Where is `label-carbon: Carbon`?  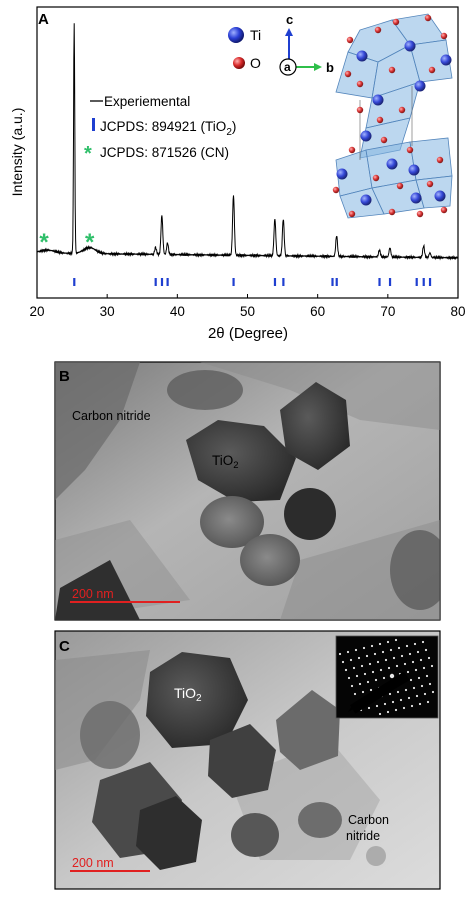
label-carbon: Carbon is located at coordinates (368, 820).